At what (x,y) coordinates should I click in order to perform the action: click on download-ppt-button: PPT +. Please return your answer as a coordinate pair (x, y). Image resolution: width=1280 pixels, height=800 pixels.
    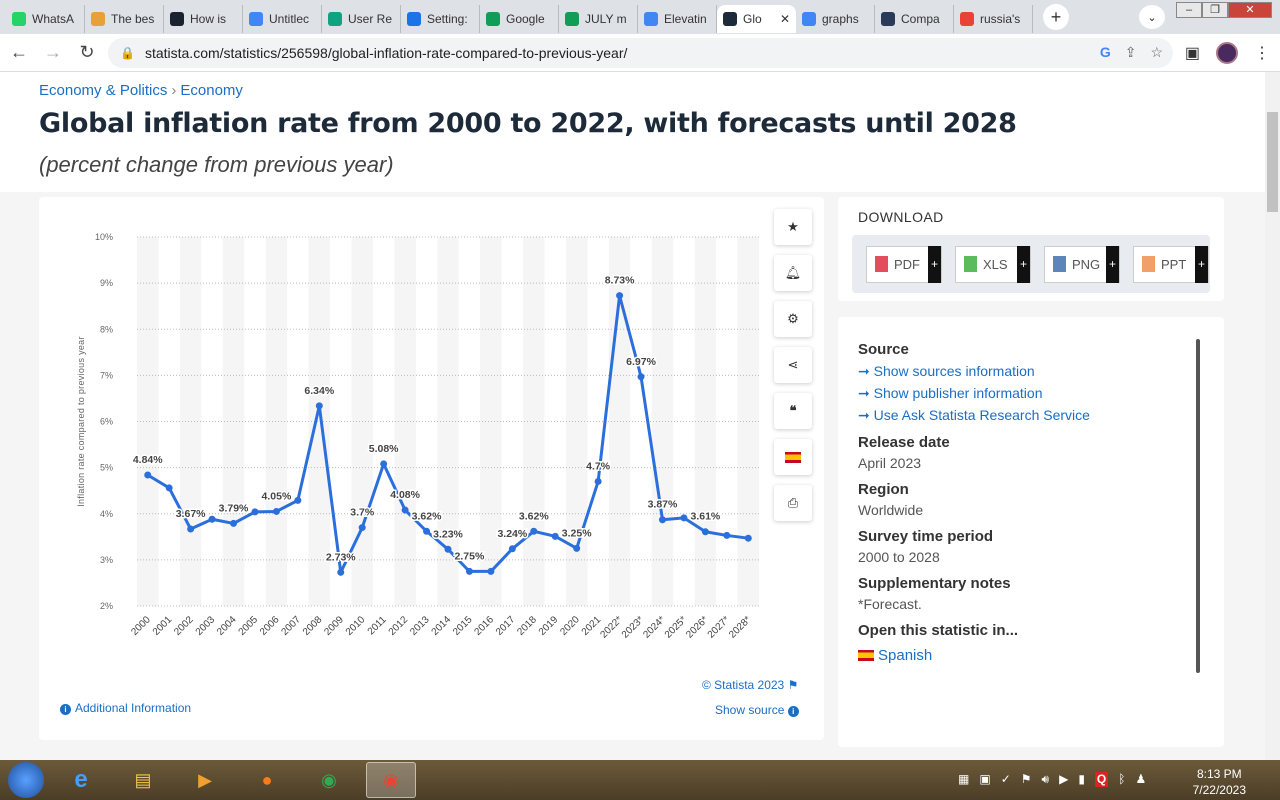
    Looking at the image, I should click on (1171, 264).